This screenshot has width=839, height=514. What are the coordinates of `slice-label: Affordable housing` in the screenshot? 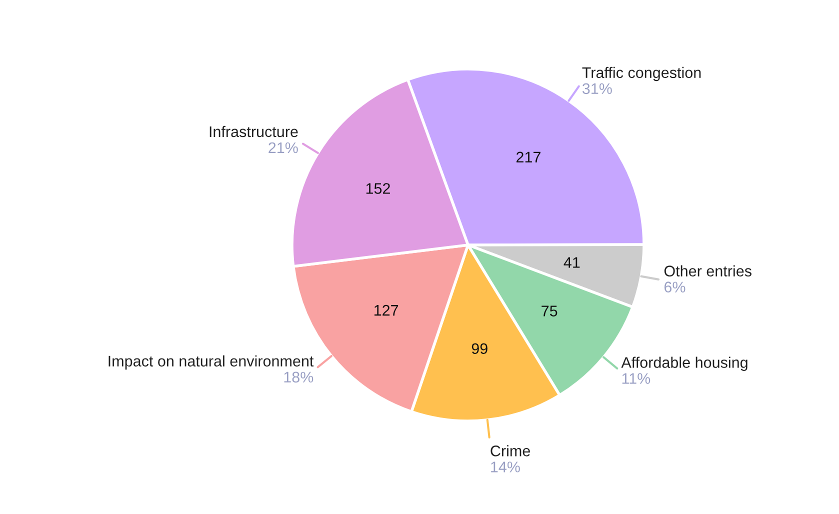 It's located at (684, 363).